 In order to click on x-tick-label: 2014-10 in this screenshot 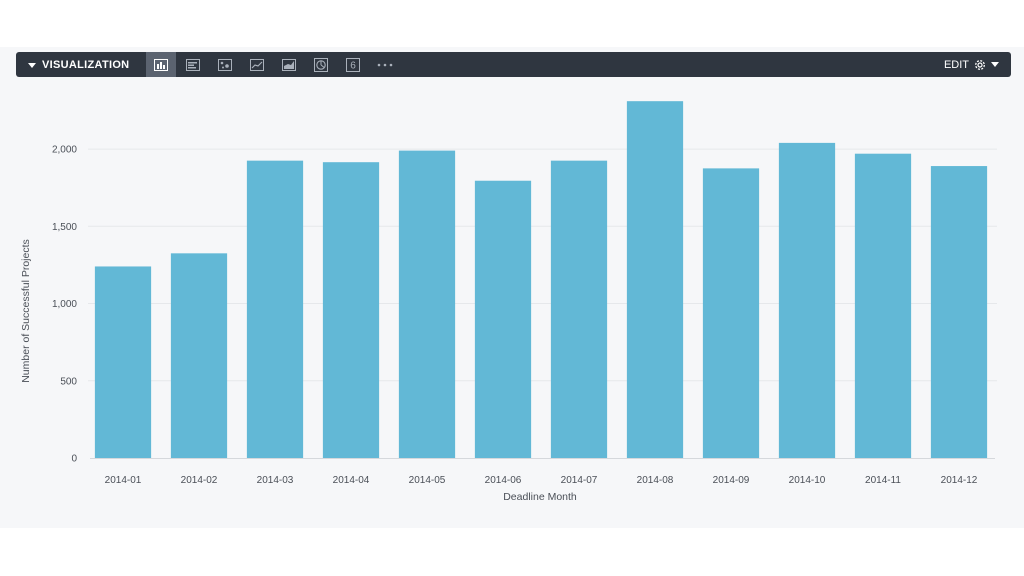, I will do `click(807, 480)`.